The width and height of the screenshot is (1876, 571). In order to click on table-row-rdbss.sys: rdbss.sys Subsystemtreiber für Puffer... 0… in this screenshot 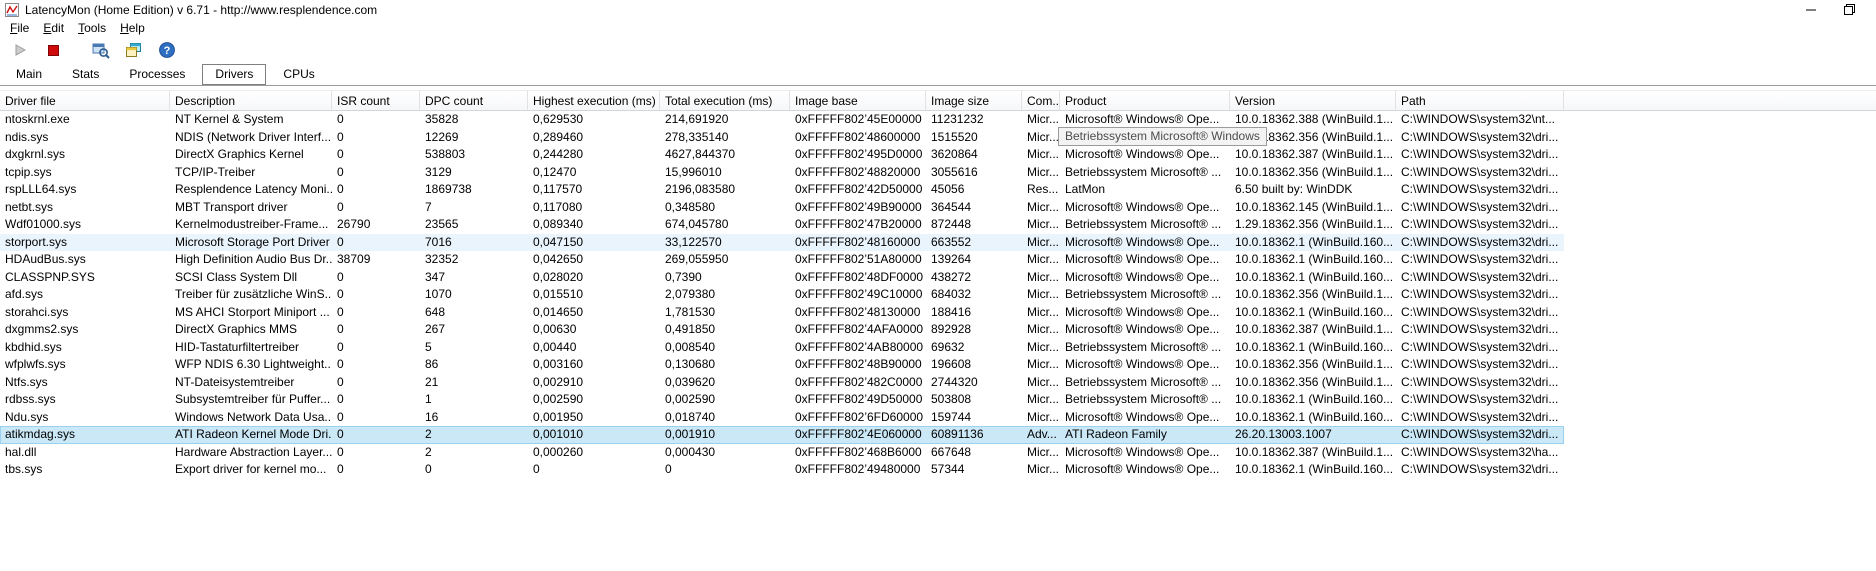, I will do `click(782, 400)`.